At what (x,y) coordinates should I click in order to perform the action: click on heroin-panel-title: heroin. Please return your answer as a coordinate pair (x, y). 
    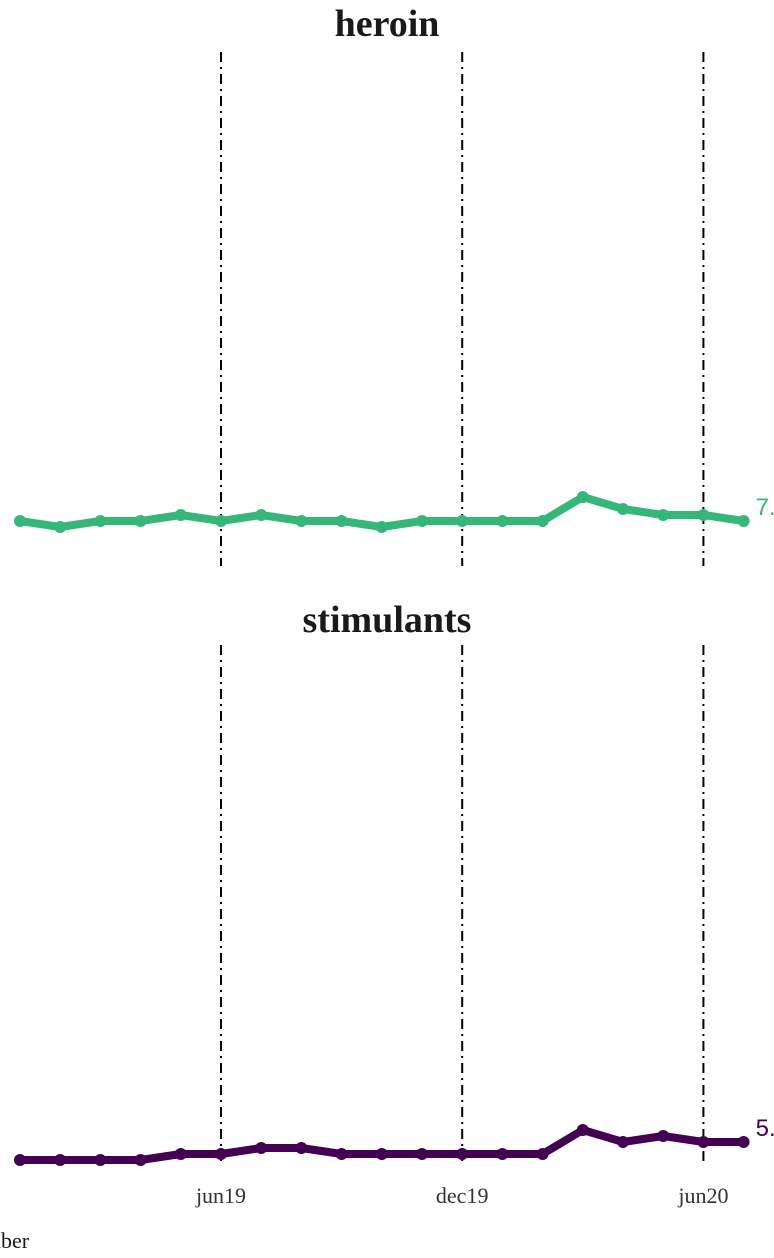
    Looking at the image, I should click on (387, 24).